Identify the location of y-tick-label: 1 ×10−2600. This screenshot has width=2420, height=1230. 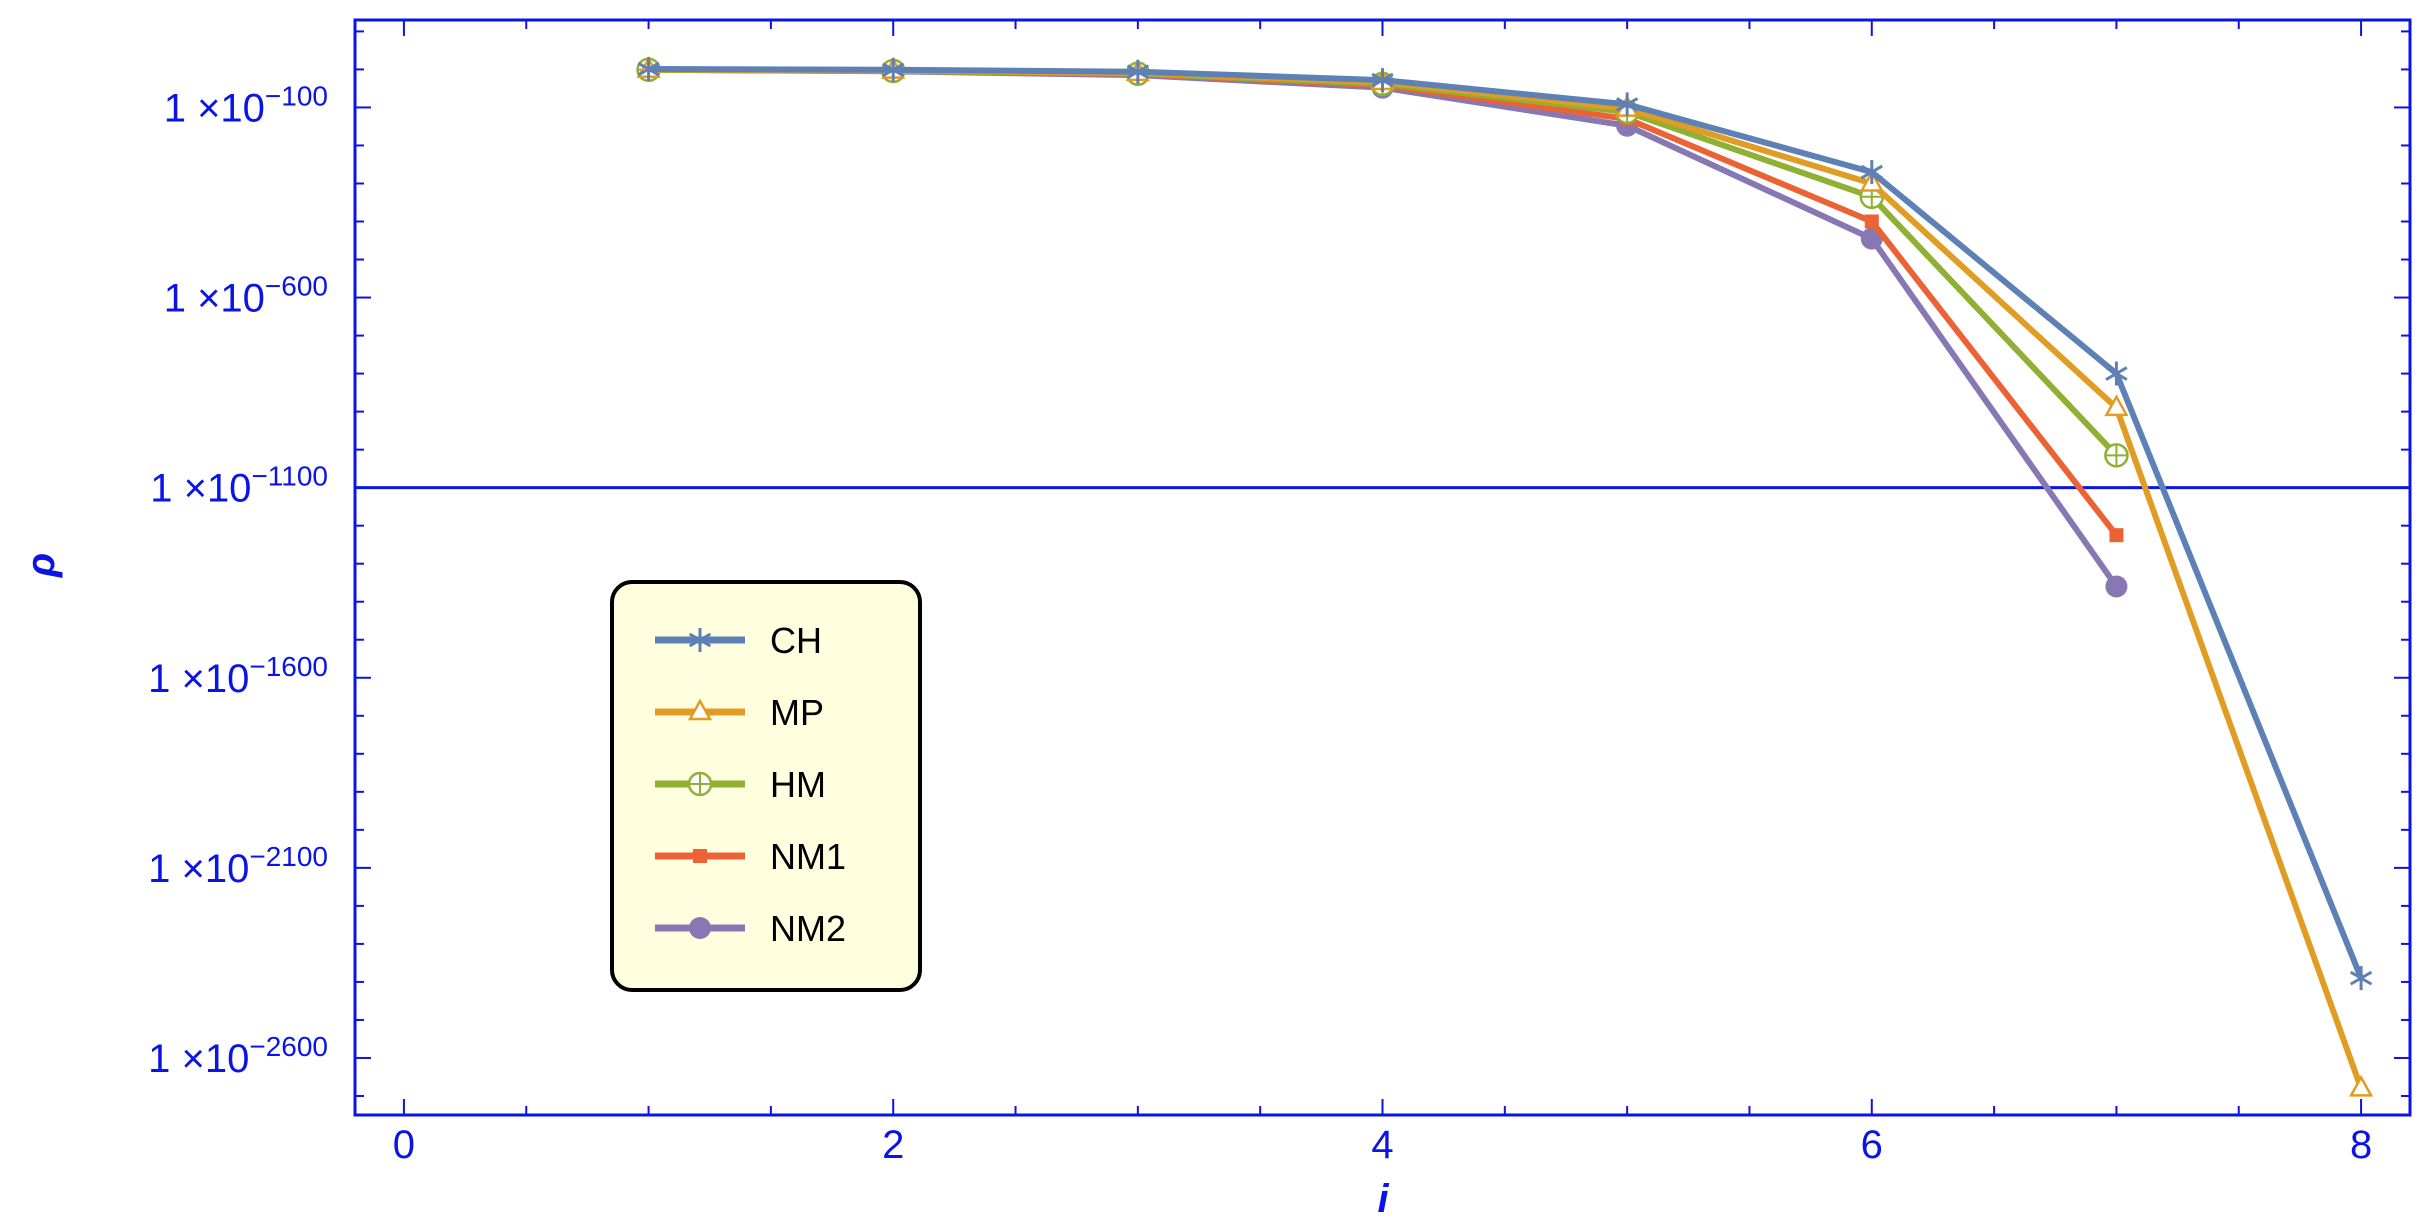
(238, 1056).